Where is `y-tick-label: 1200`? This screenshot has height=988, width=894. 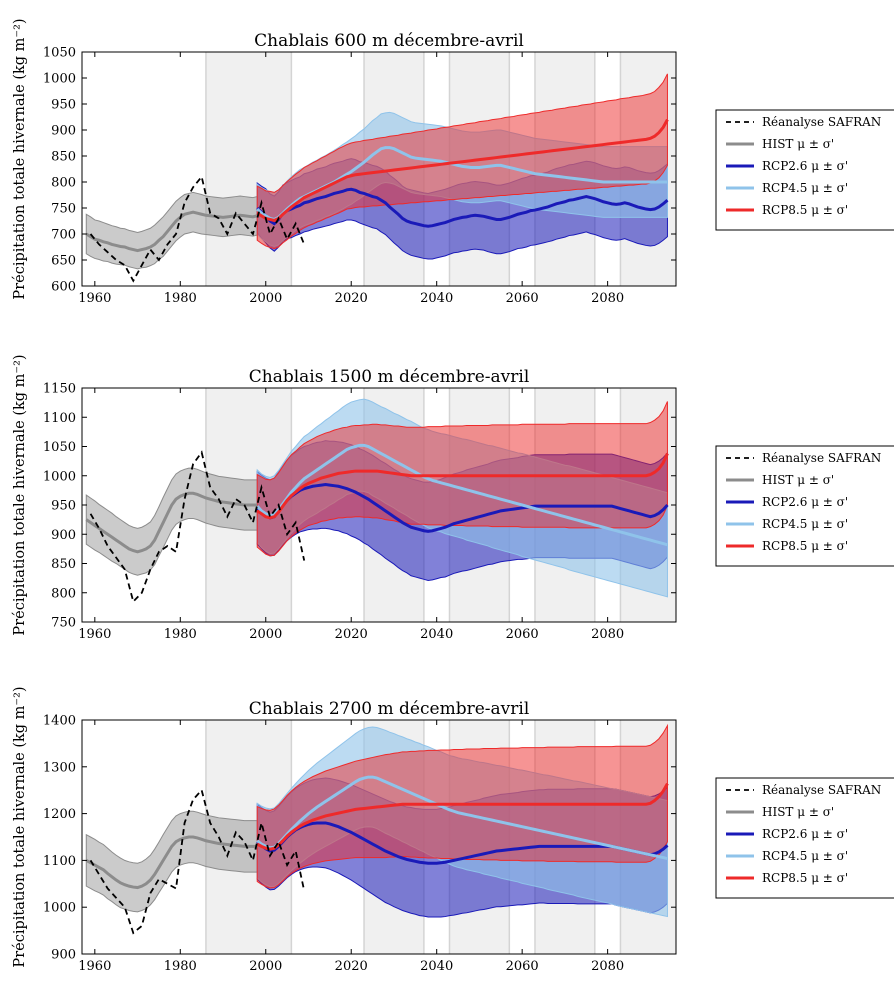
y-tick-label: 1200 is located at coordinates (59, 814).